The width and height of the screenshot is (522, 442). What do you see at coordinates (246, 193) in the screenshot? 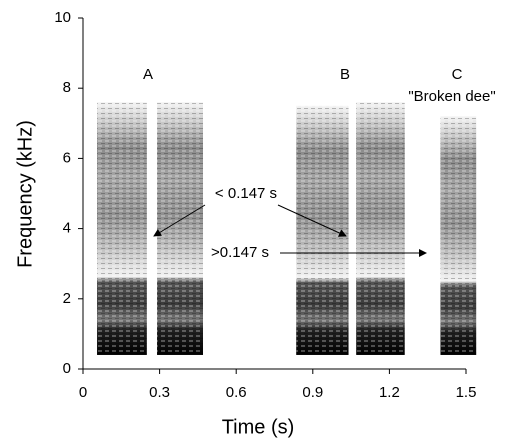
I see `annotation: < 0.147 s` at bounding box center [246, 193].